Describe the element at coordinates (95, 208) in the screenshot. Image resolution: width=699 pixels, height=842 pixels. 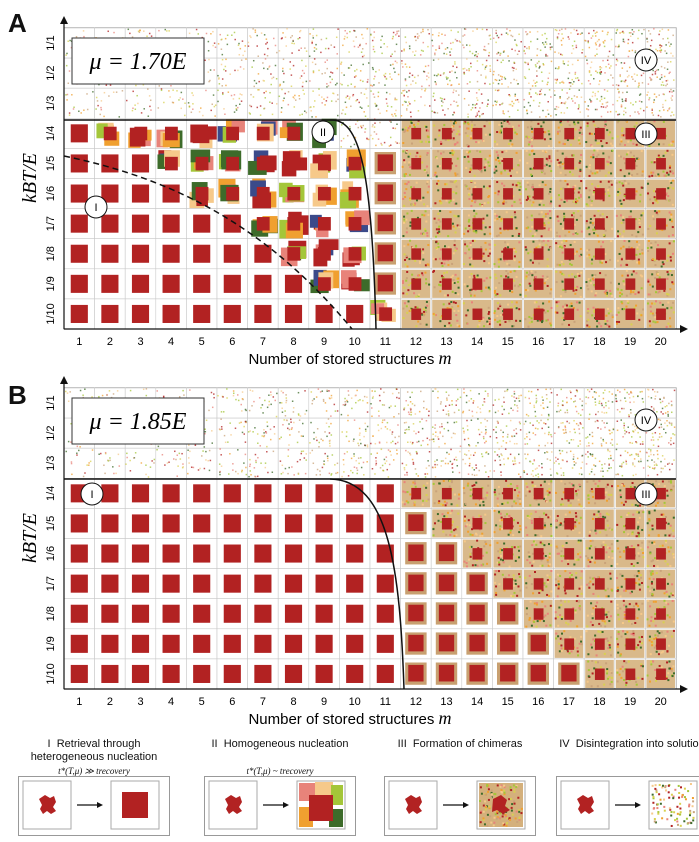
I see `svg-text: I` at that location.